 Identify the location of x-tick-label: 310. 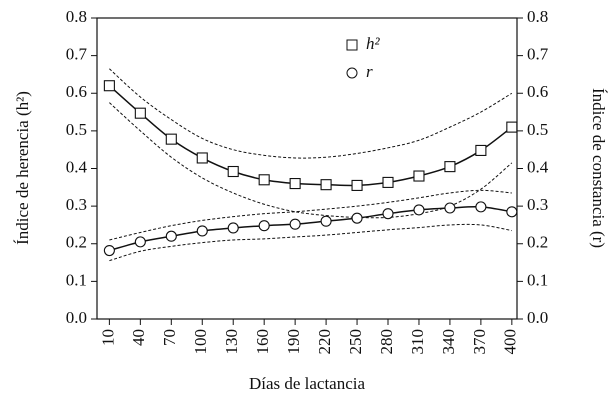
(417, 342).